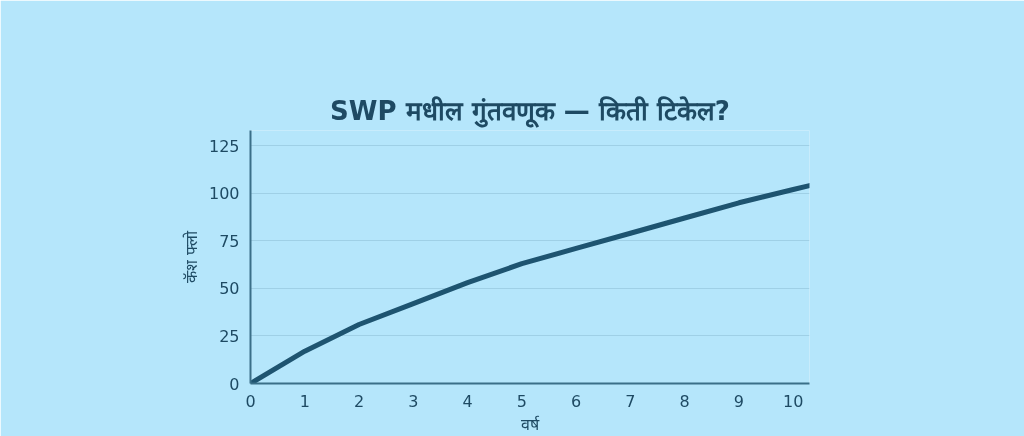 Image resolution: width=1024 pixels, height=436 pixels. Describe the element at coordinates (521, 401) in the screenshot. I see `x-tick-label: 5` at that location.